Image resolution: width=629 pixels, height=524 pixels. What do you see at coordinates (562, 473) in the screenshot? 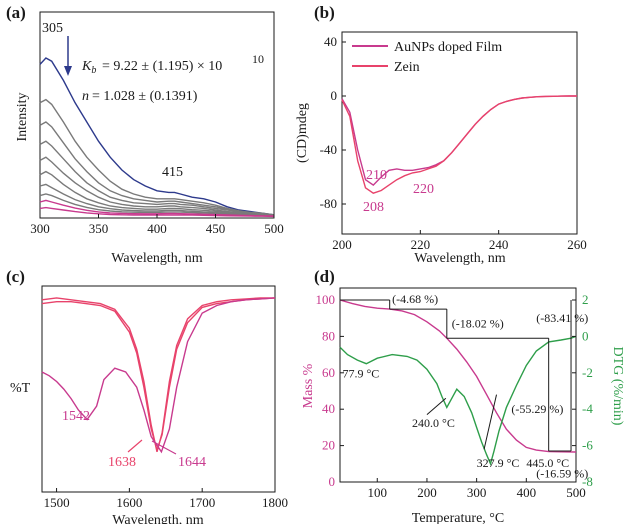
I see `mass-loss-4: (-16.59 %)` at bounding box center [562, 473].